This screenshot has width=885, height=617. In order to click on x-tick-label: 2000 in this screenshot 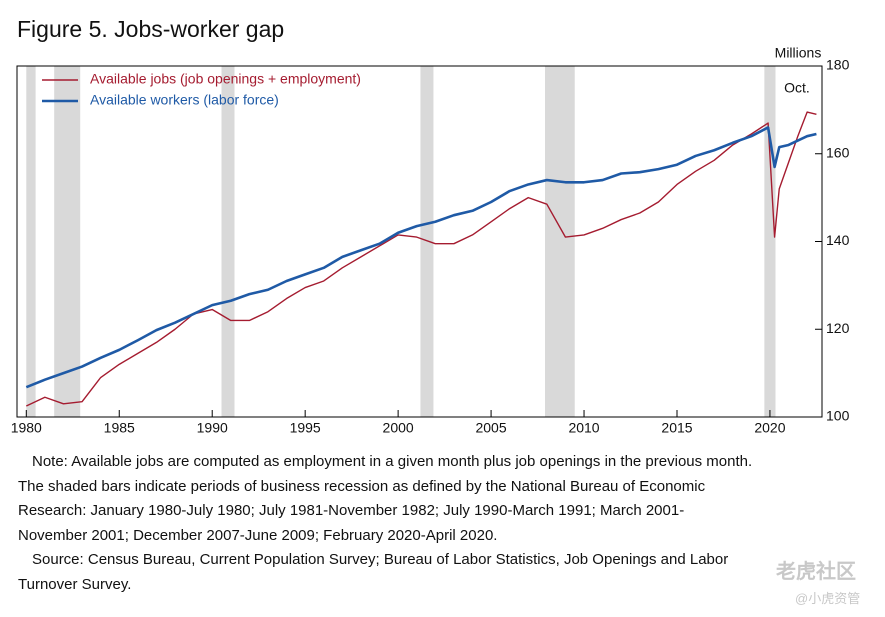, I will do `click(398, 428)`.